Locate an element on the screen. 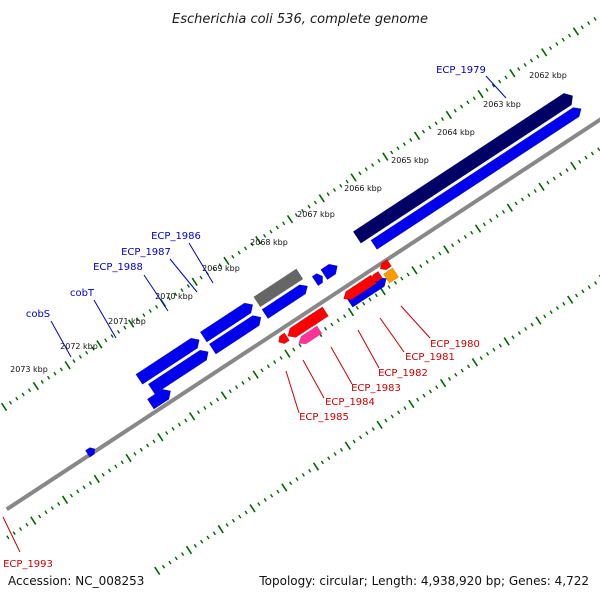 This screenshot has width=600, height=600. scale-label: 2071 kbp is located at coordinates (127, 321).